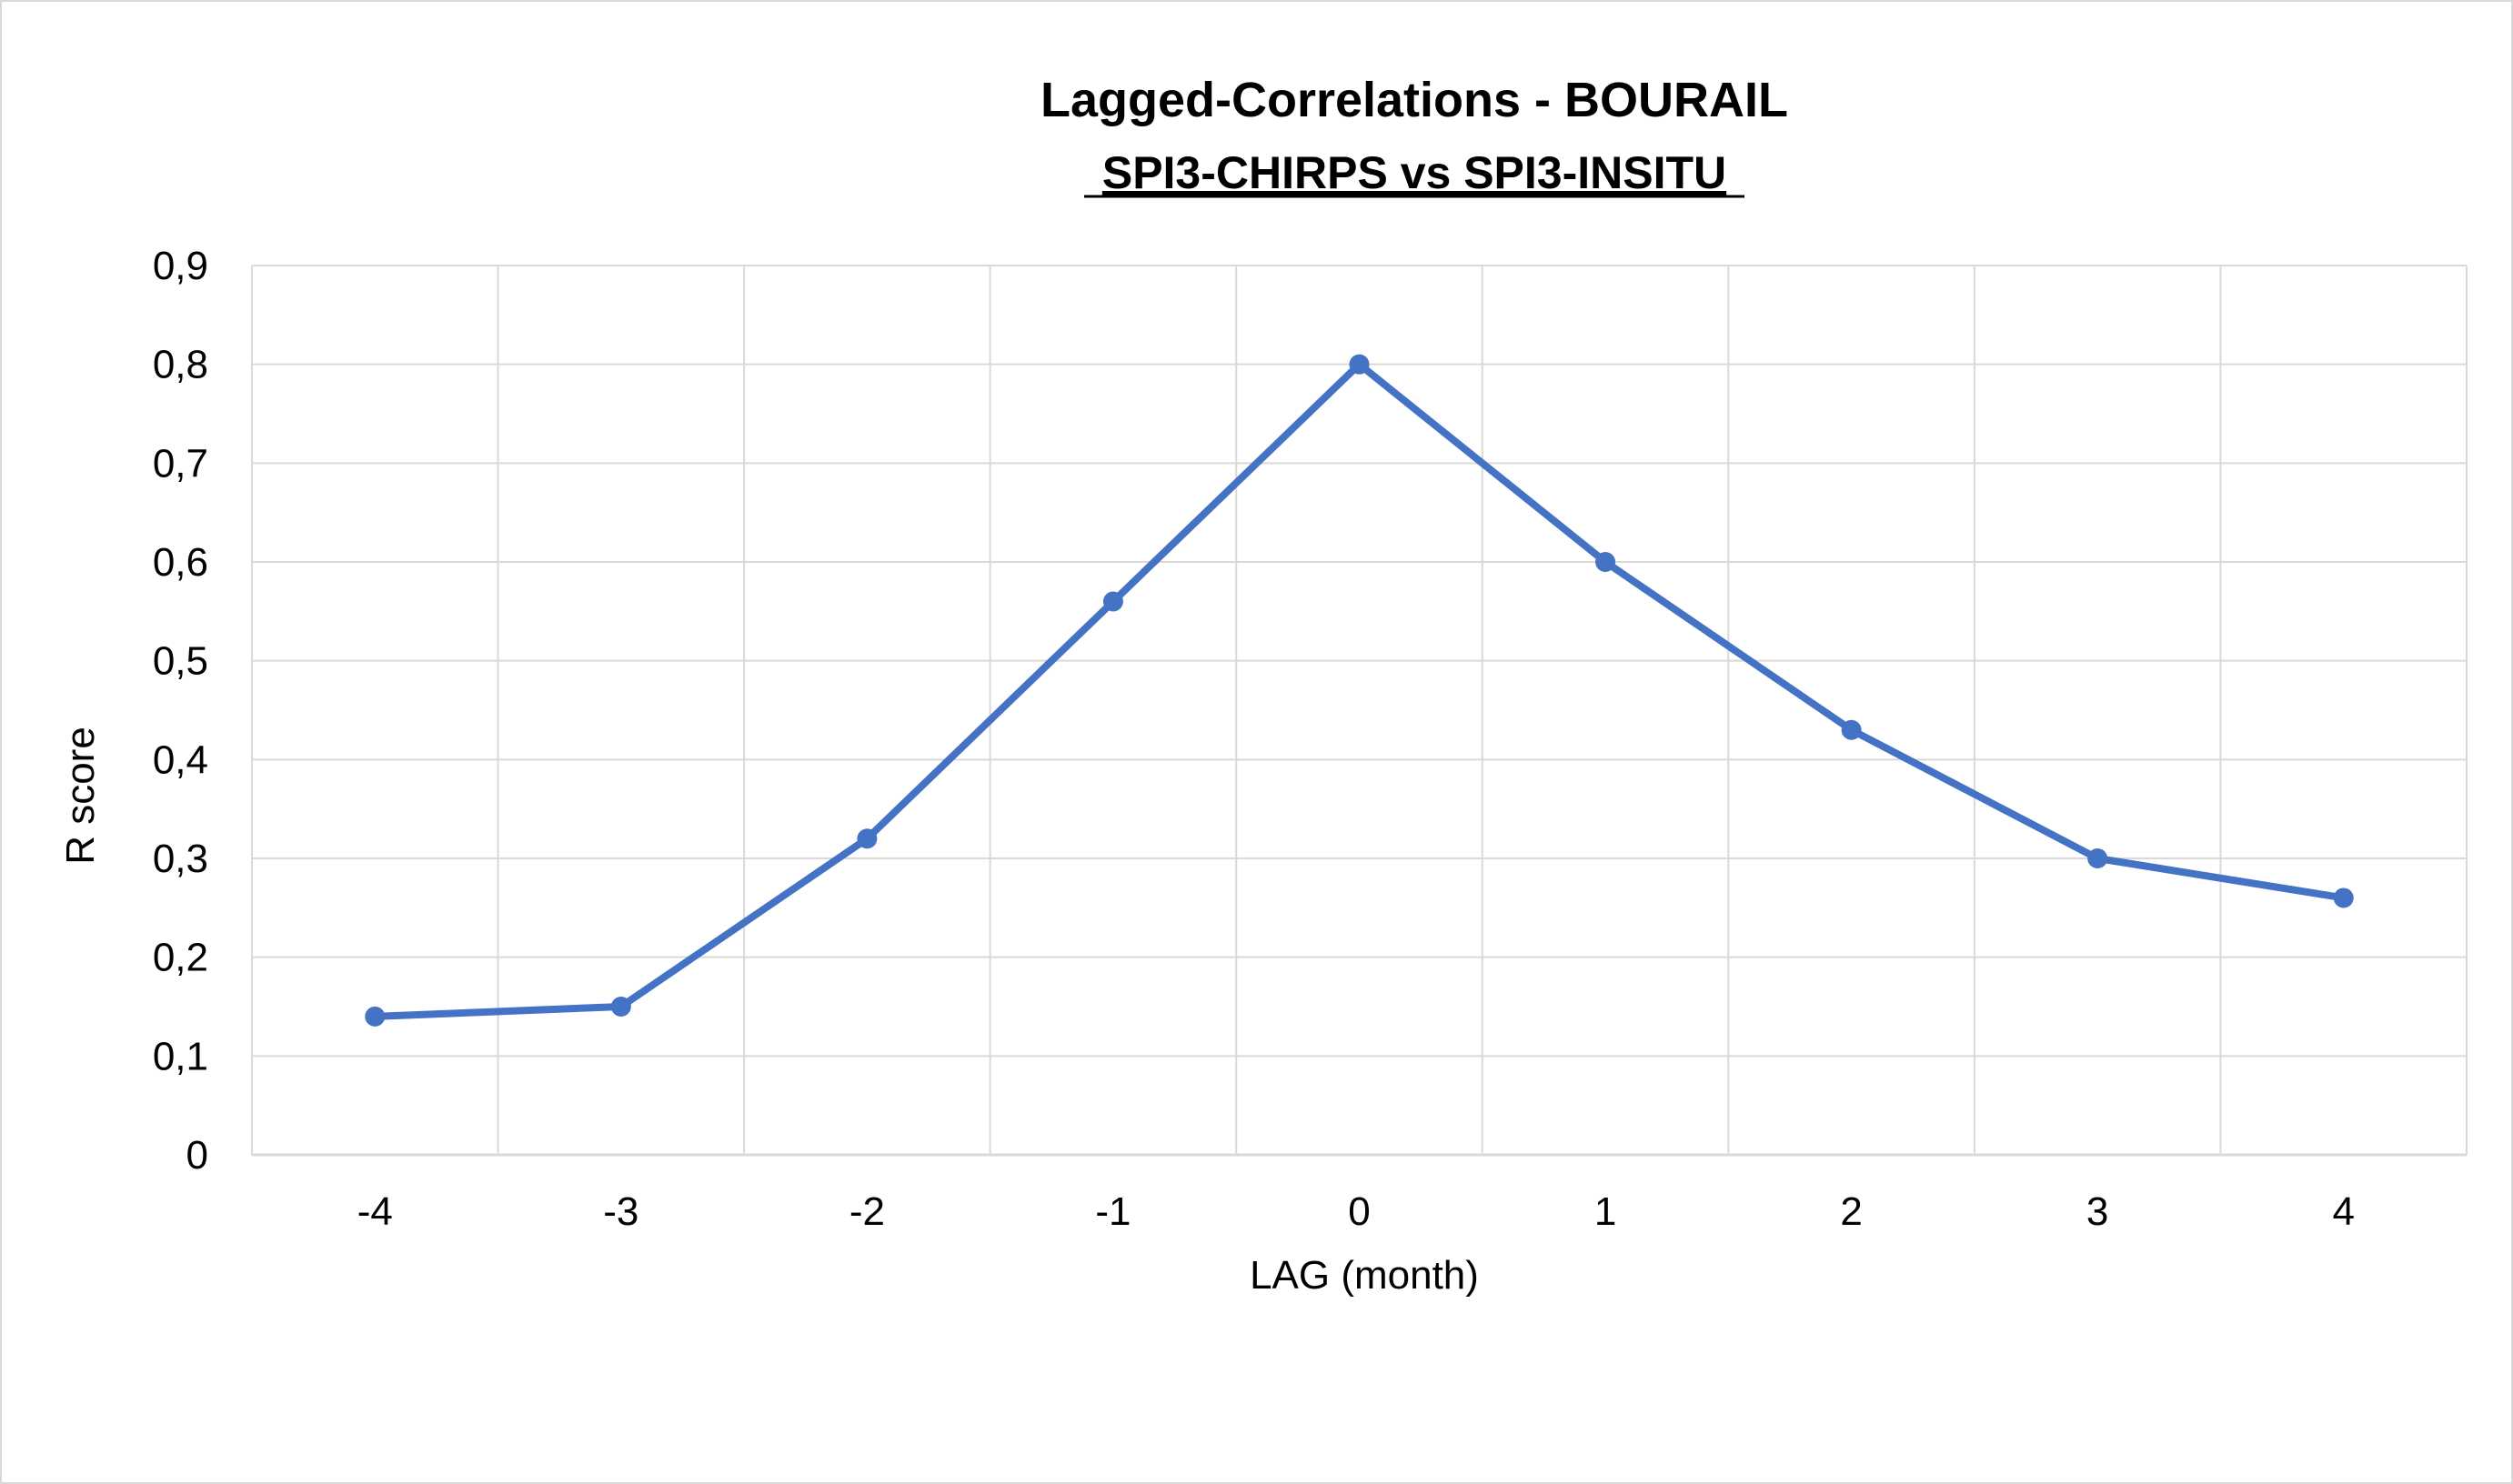 The width and height of the screenshot is (2513, 1484). I want to click on y-tick-label: 0,7, so click(180, 464).